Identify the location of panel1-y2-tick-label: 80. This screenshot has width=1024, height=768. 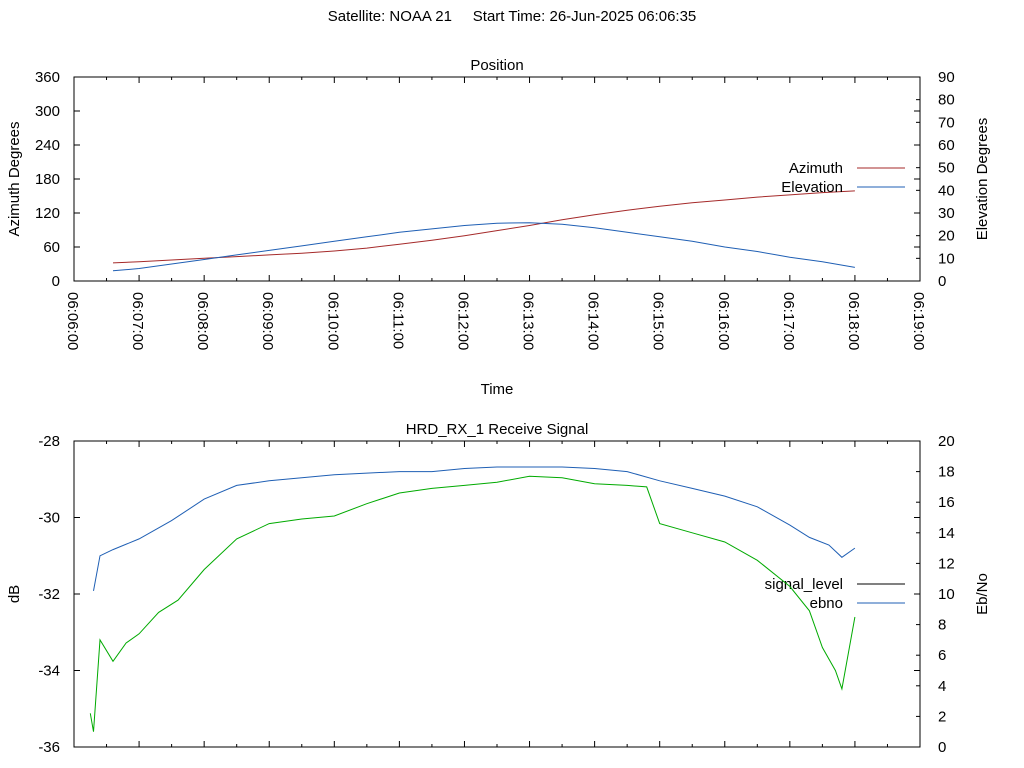
(946, 100).